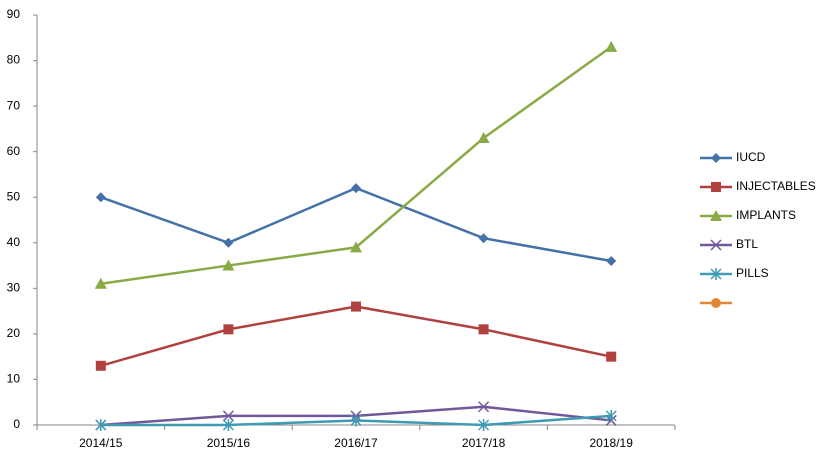  Describe the element at coordinates (14, 196) in the screenshot. I see `y-tick-label: 50` at that location.